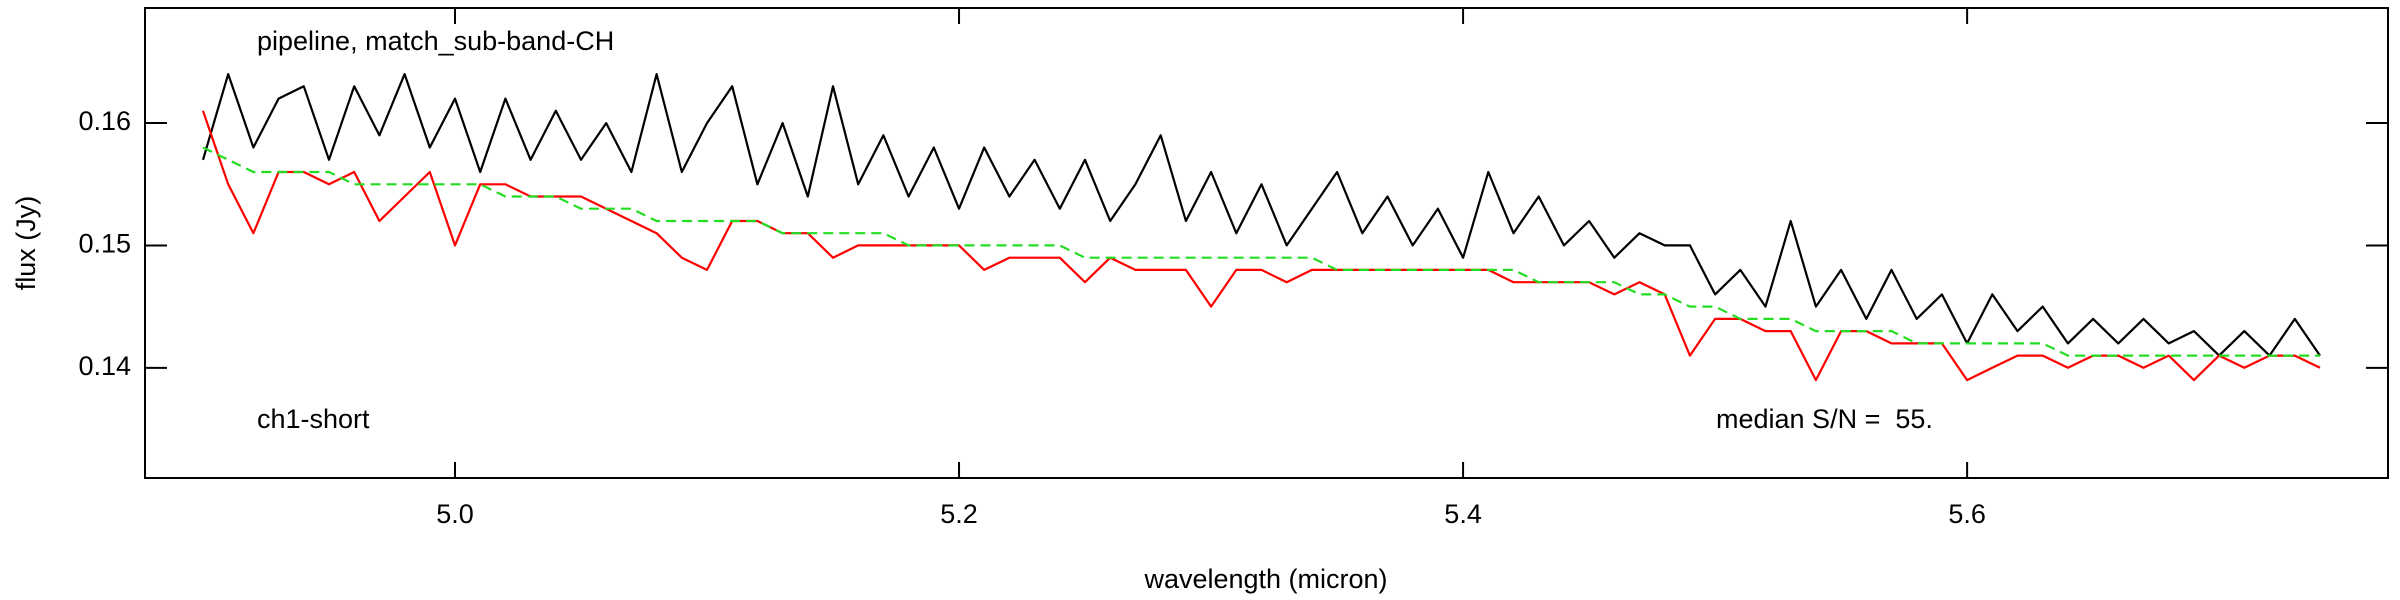 This screenshot has height=600, width=2400. What do you see at coordinates (104, 244) in the screenshot?
I see `y-tick-label: 0.15` at bounding box center [104, 244].